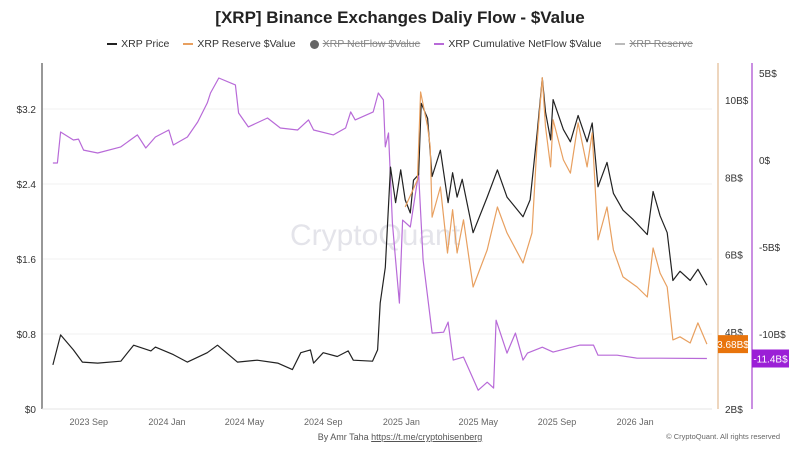  Describe the element at coordinates (375, 235) in the screenshot. I see `watermark: CryptoQuant` at that location.